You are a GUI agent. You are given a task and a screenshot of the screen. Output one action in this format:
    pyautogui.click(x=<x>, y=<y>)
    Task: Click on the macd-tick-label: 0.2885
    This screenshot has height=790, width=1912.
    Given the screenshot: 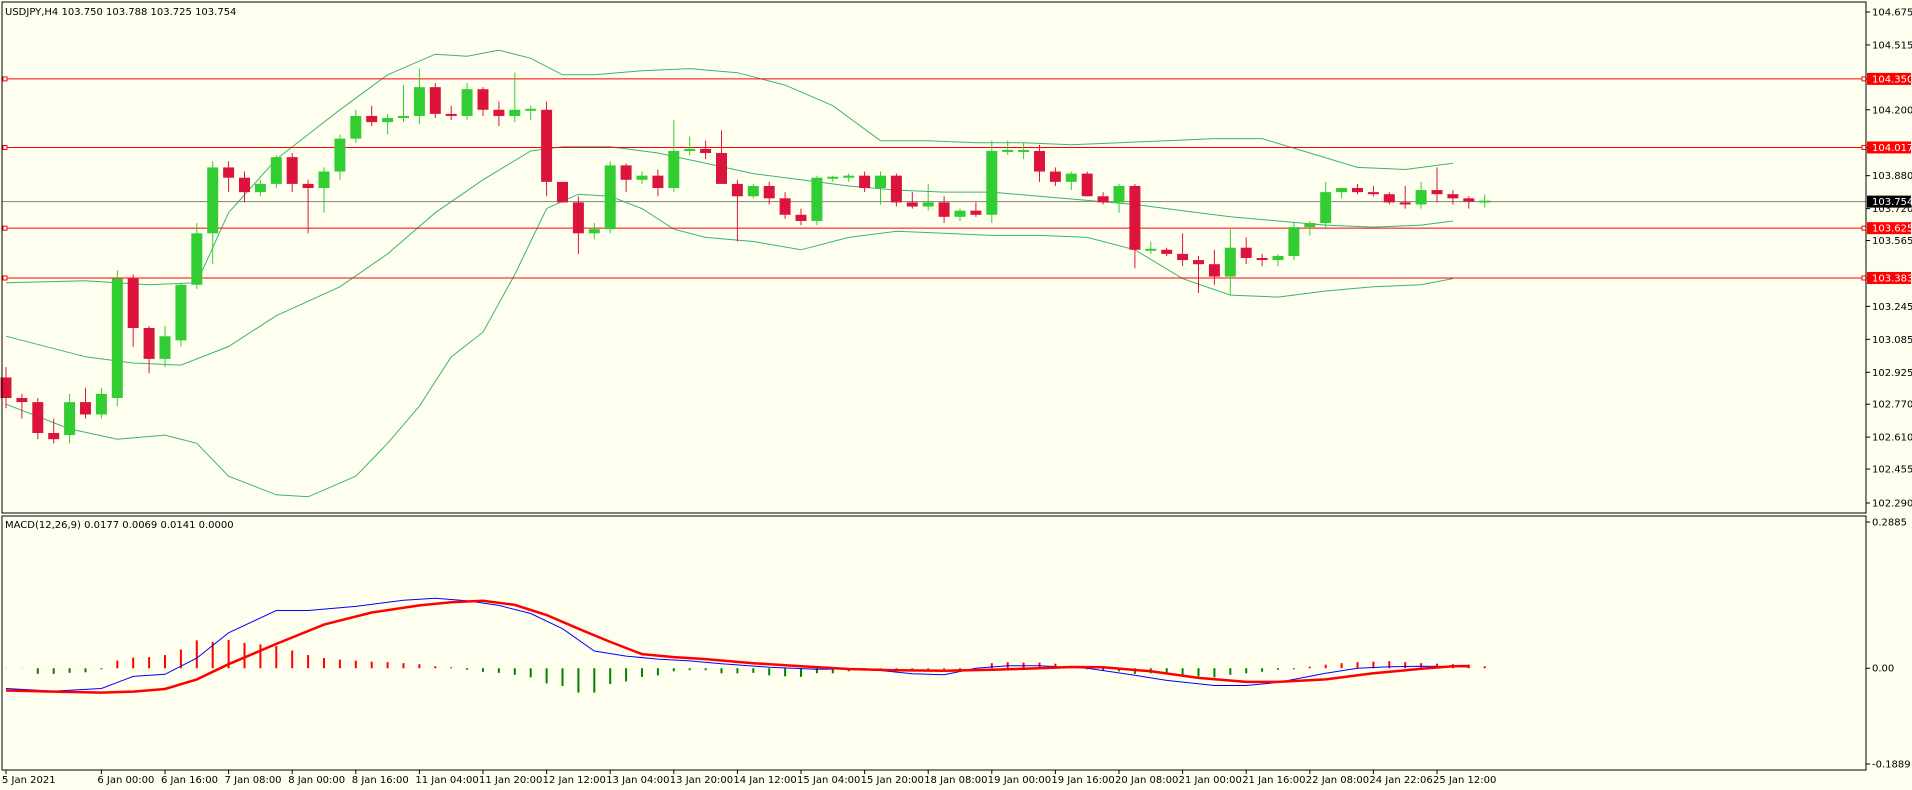 What is the action you would take?
    pyautogui.click(x=1889, y=523)
    